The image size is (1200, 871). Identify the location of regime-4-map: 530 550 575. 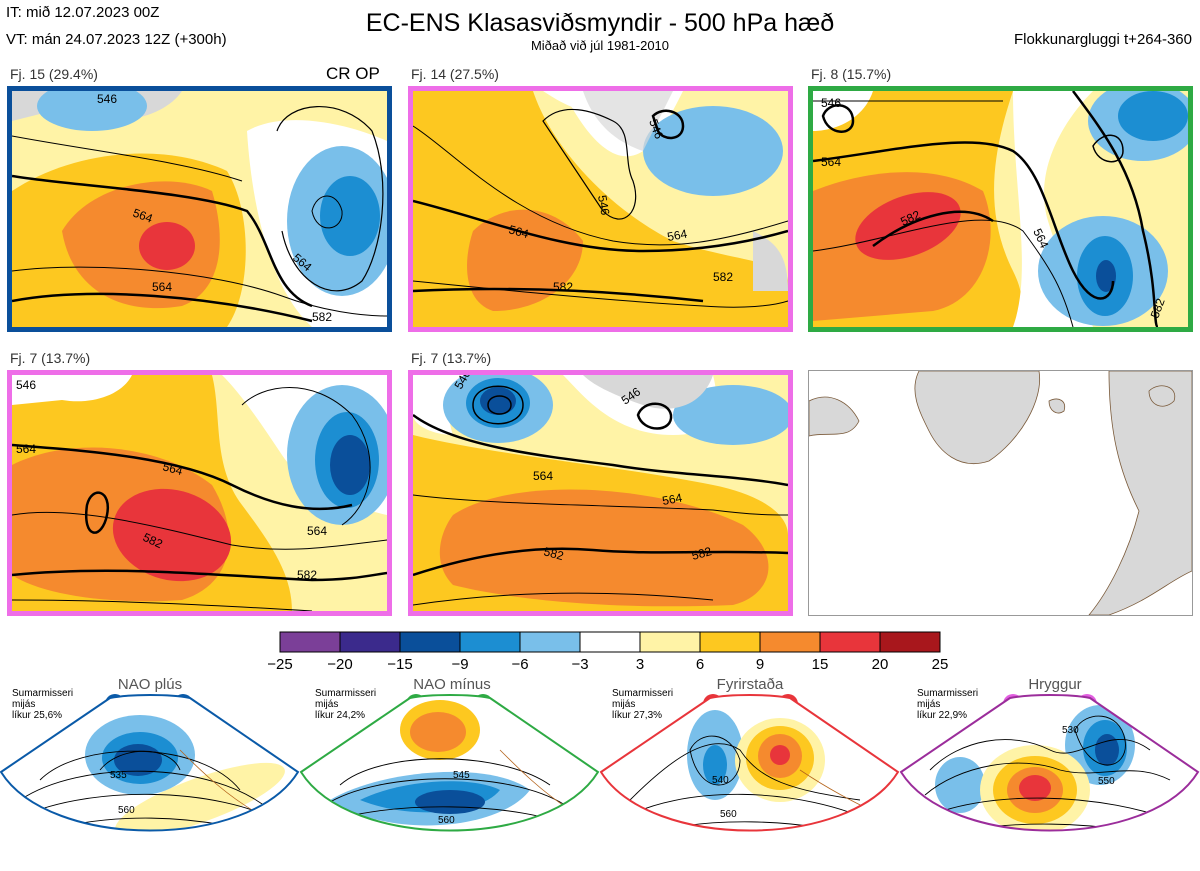
(1050, 771).